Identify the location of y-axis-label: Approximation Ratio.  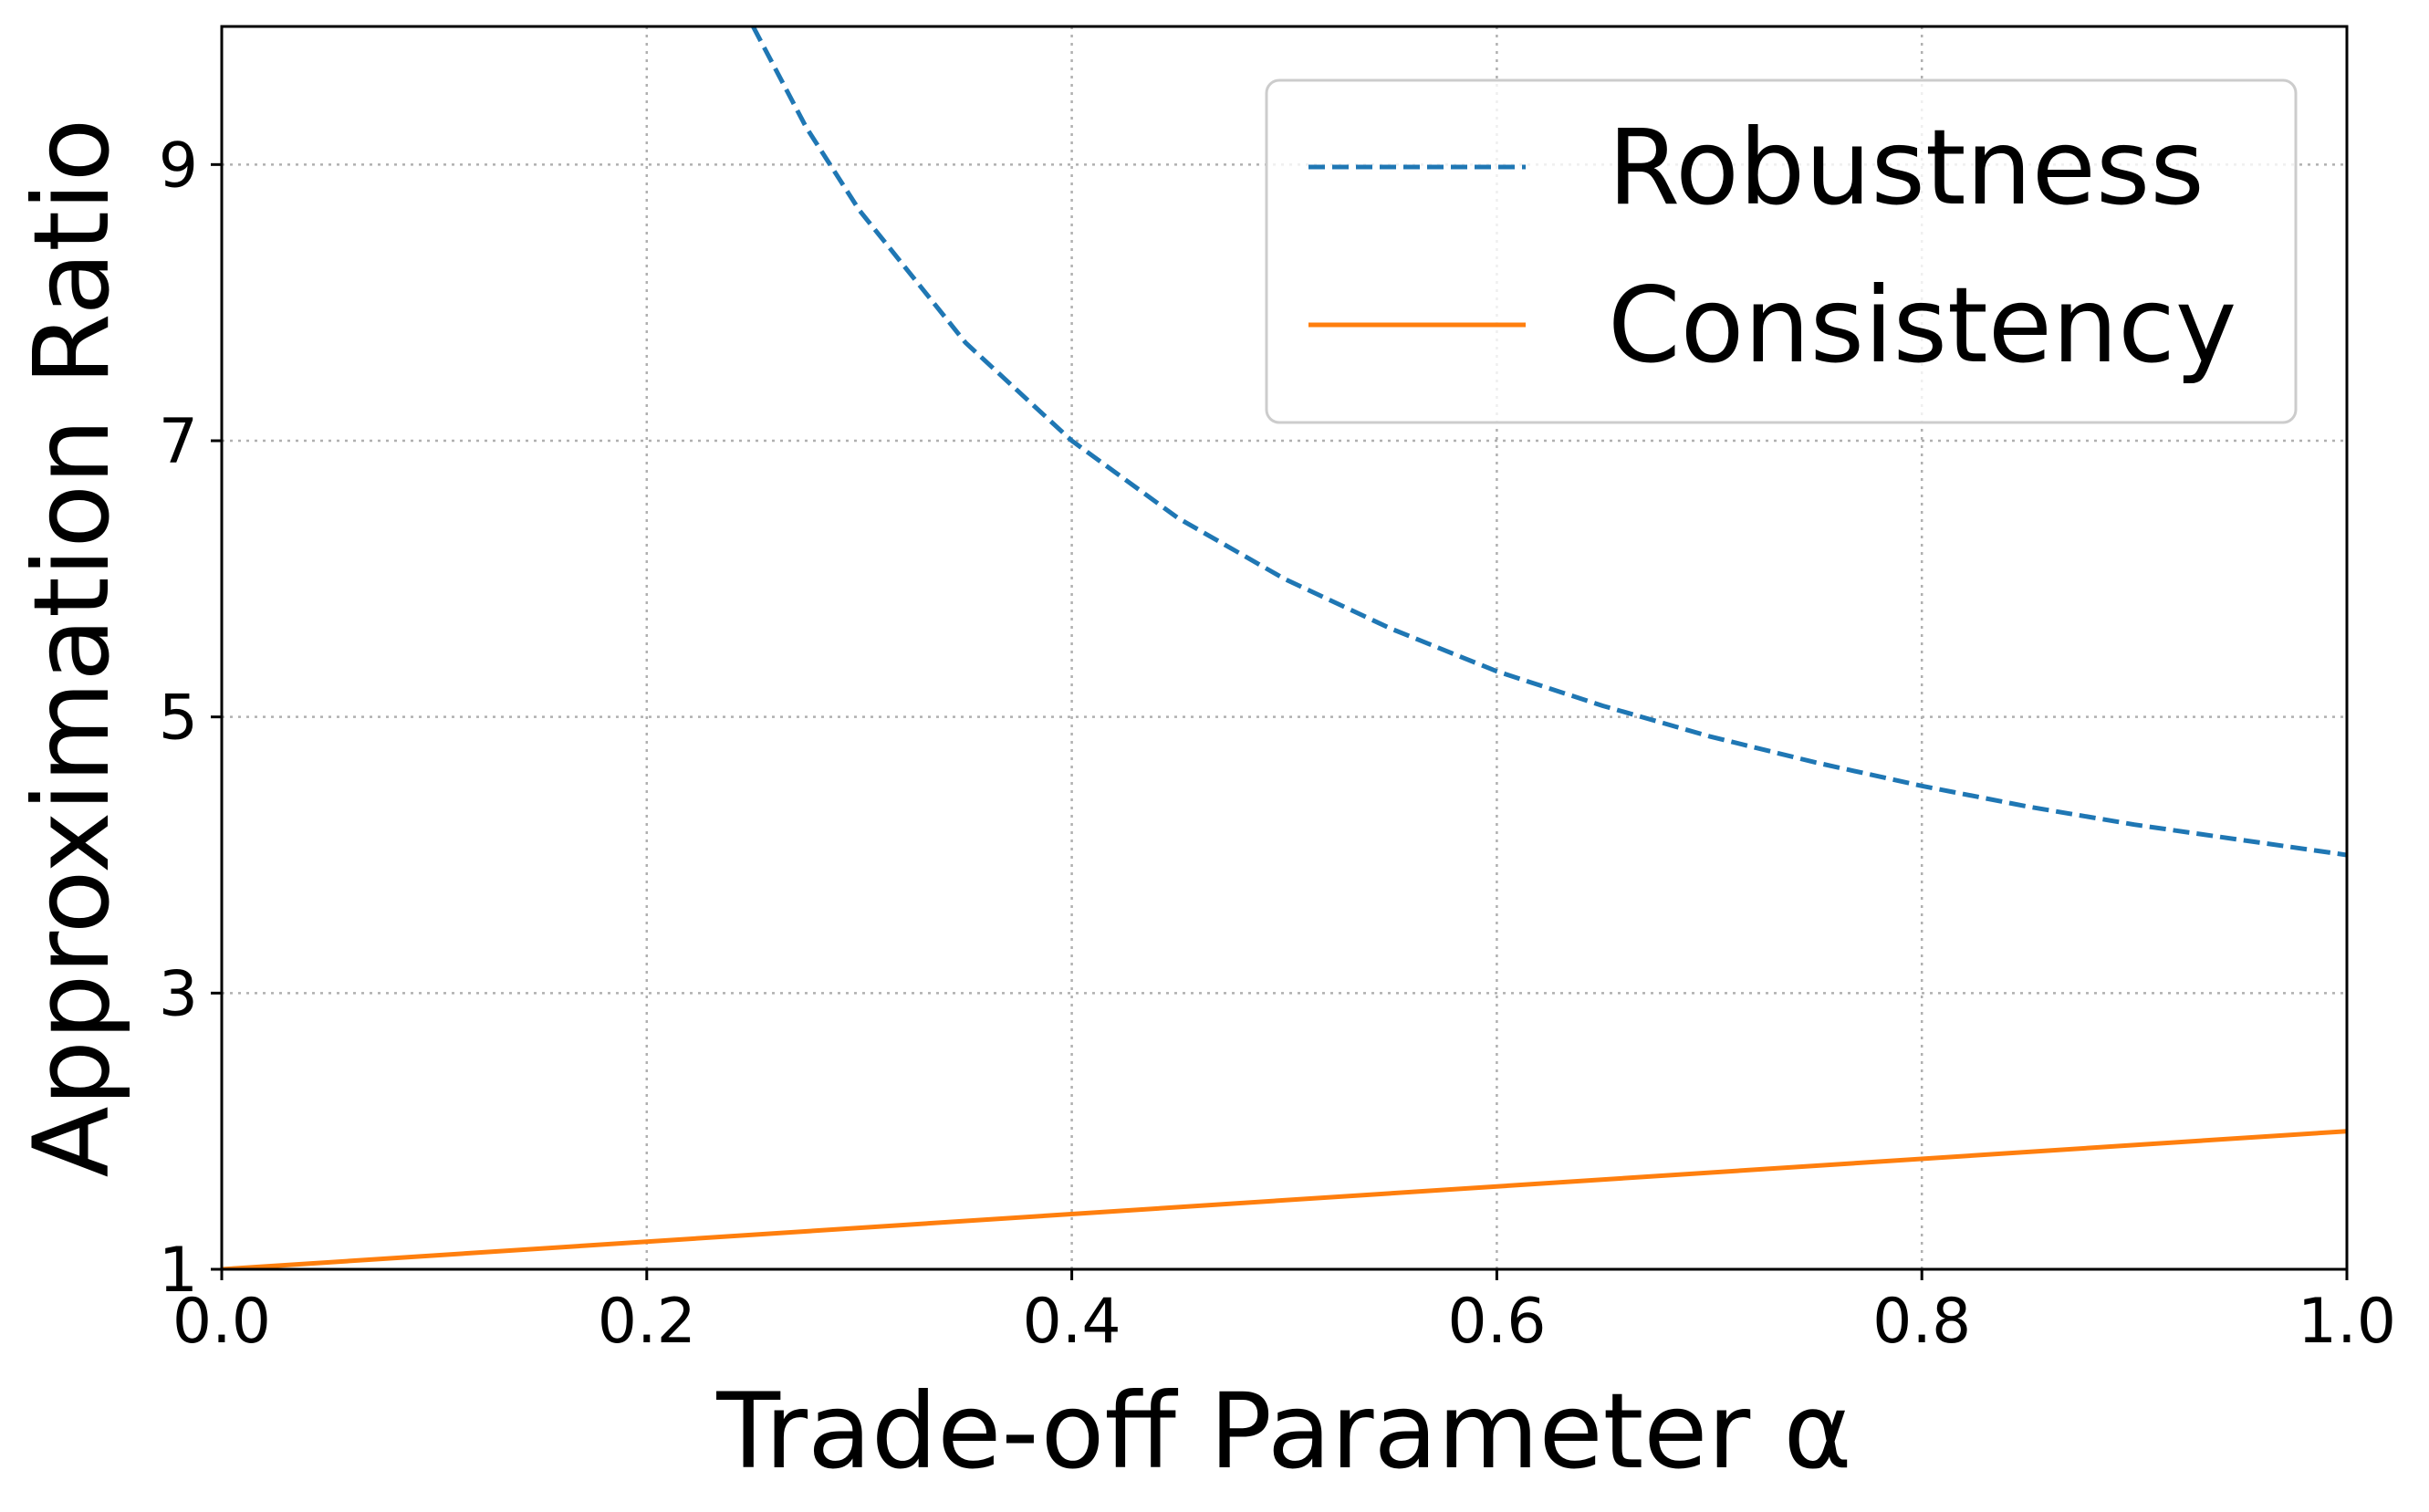
(71, 648).